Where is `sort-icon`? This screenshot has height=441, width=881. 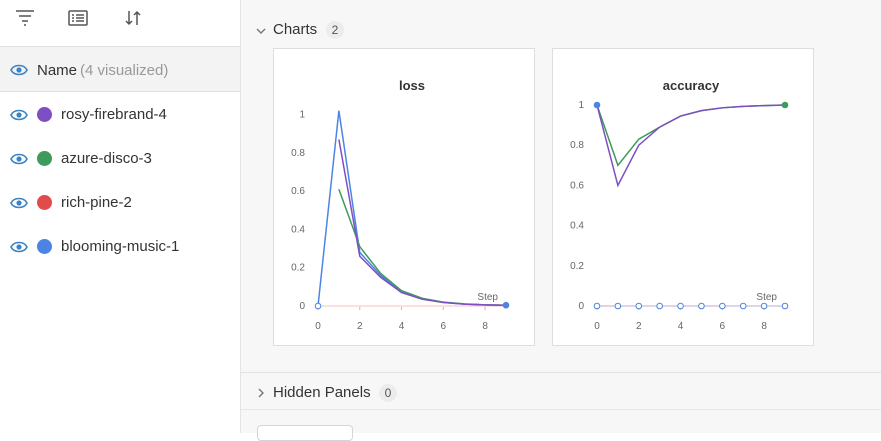
sort-icon is located at coordinates (133, 18).